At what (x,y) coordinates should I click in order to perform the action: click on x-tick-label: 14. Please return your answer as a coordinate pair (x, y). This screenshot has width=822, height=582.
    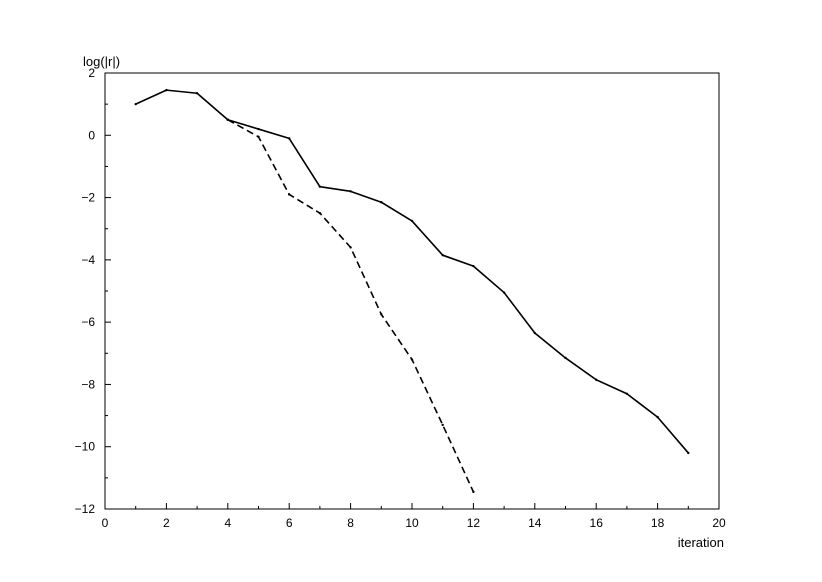
    Looking at the image, I should click on (535, 523).